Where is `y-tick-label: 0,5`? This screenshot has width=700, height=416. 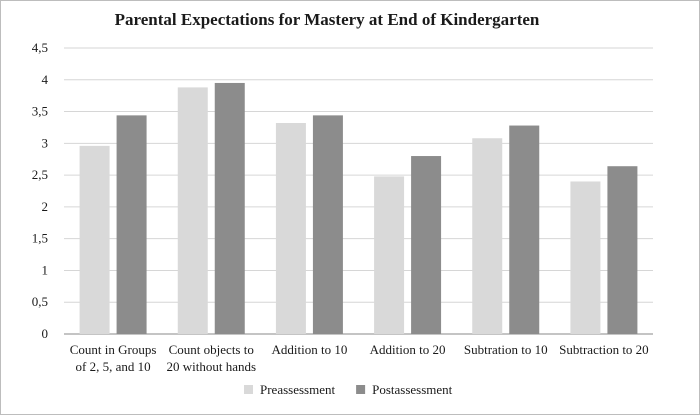 y-tick-label: 0,5 is located at coordinates (40, 301).